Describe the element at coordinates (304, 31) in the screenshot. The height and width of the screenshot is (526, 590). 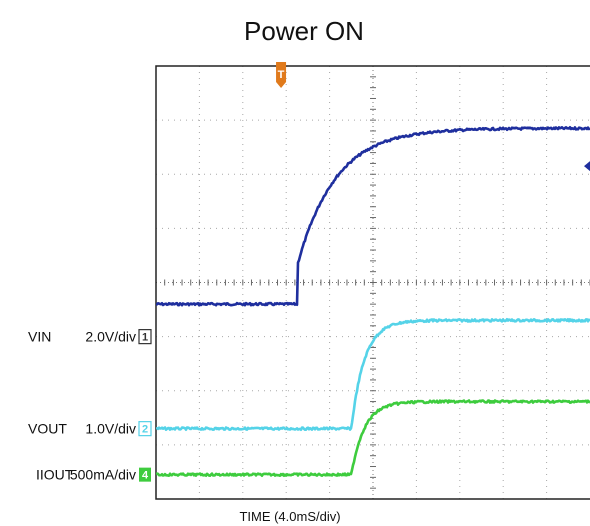
I see `chart-title: Power ON` at that location.